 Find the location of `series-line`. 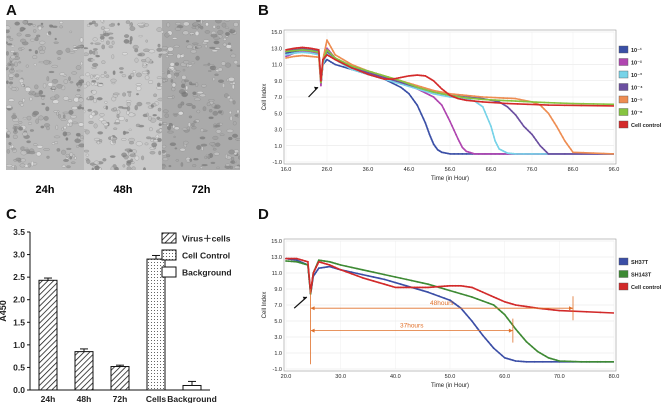

series-line is located at coordinates (450, 76).